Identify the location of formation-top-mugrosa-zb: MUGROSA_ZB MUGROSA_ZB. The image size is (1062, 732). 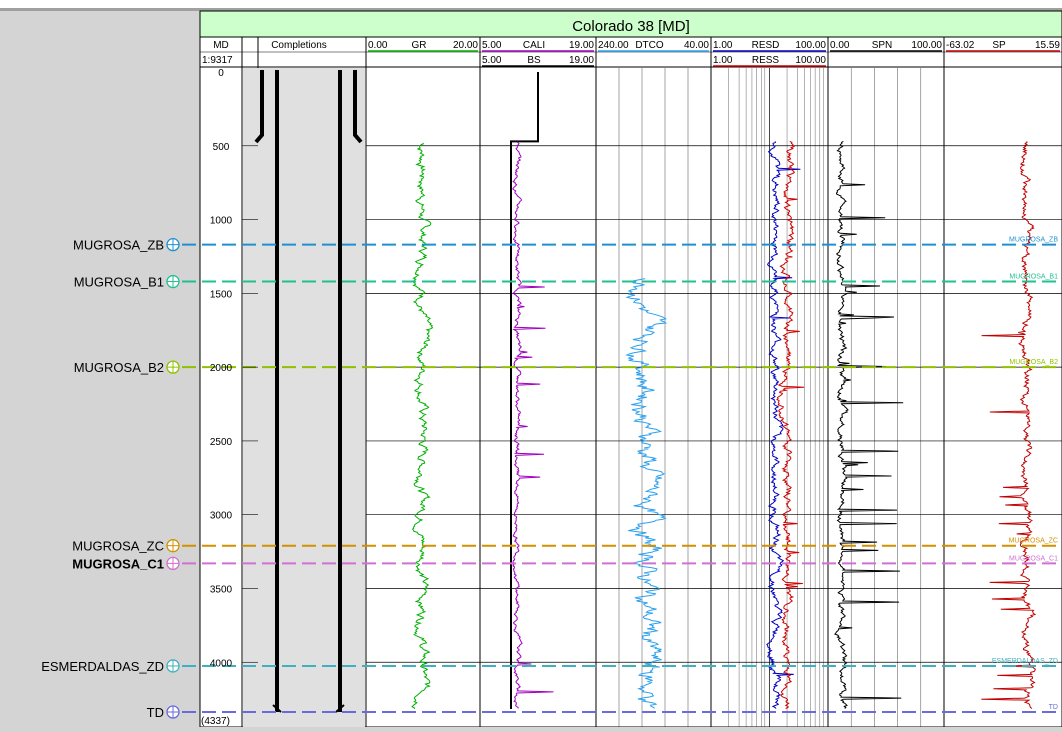
(567, 245).